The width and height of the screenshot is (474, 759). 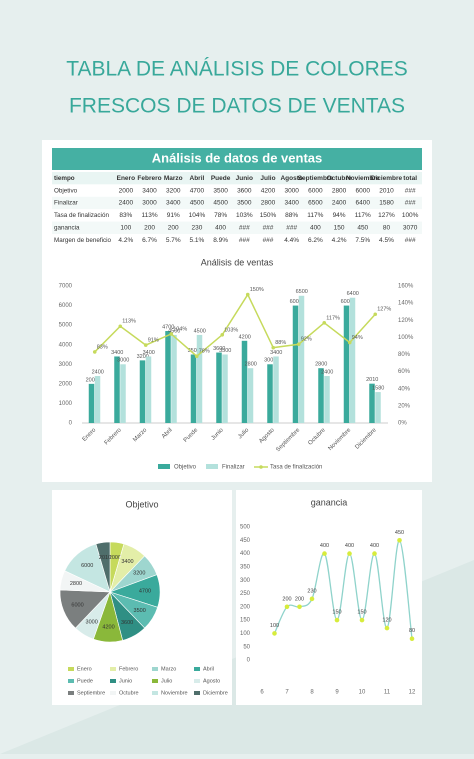 I want to click on table-column-header: total, so click(x=410, y=178).